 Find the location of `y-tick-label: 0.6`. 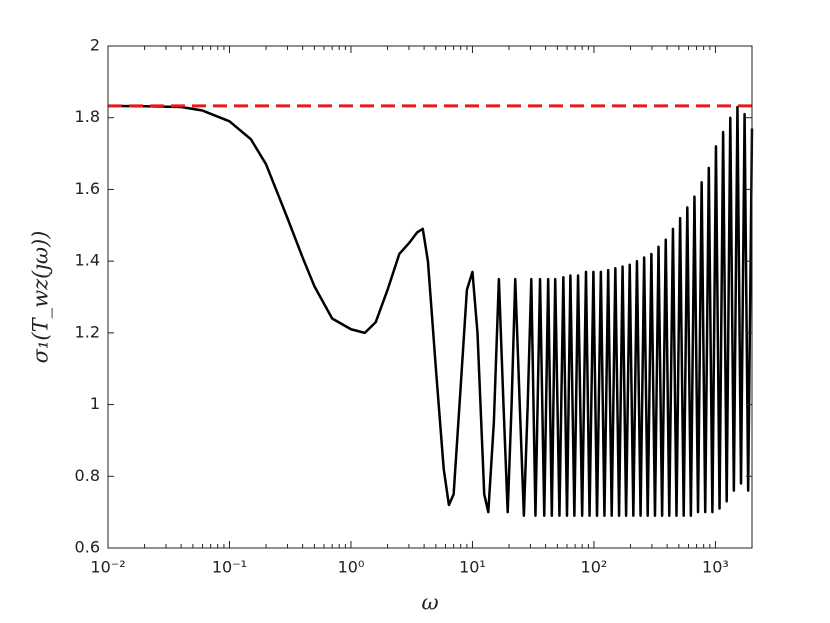

y-tick-label: 0.6 is located at coordinates (87, 547).